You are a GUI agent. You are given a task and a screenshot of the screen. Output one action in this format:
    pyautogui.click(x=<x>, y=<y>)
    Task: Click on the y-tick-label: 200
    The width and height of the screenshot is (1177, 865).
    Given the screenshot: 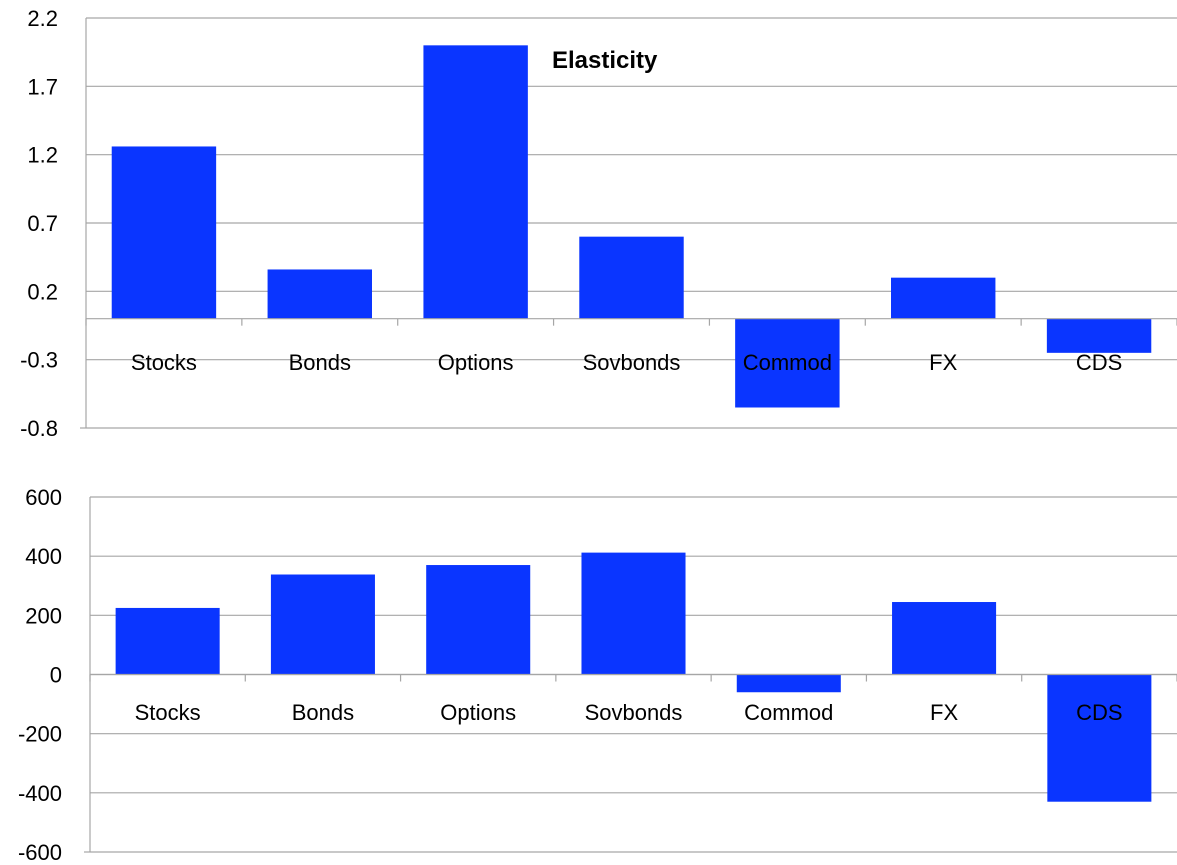 What is the action you would take?
    pyautogui.click(x=43, y=615)
    